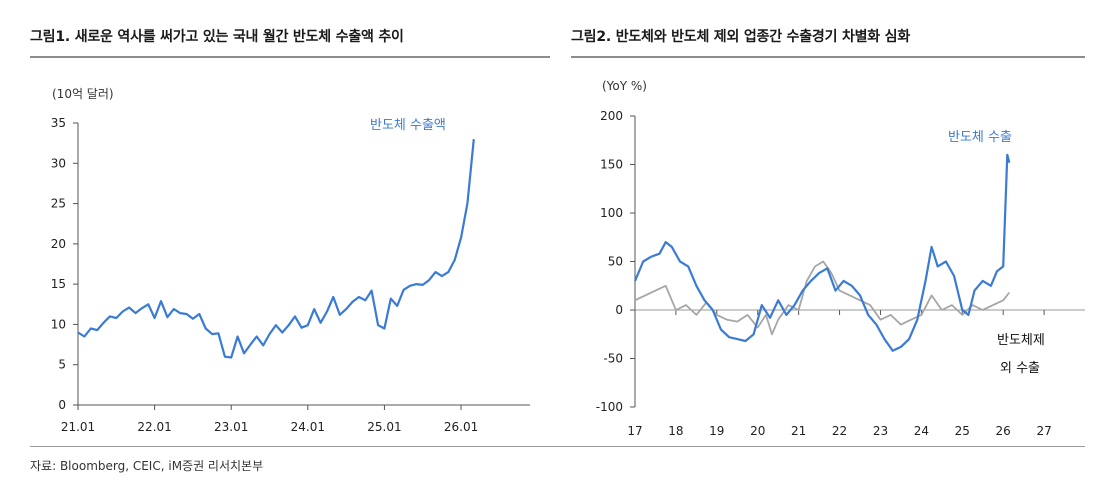  Describe the element at coordinates (611, 165) in the screenshot. I see `right-y-tick-label: 150` at that location.